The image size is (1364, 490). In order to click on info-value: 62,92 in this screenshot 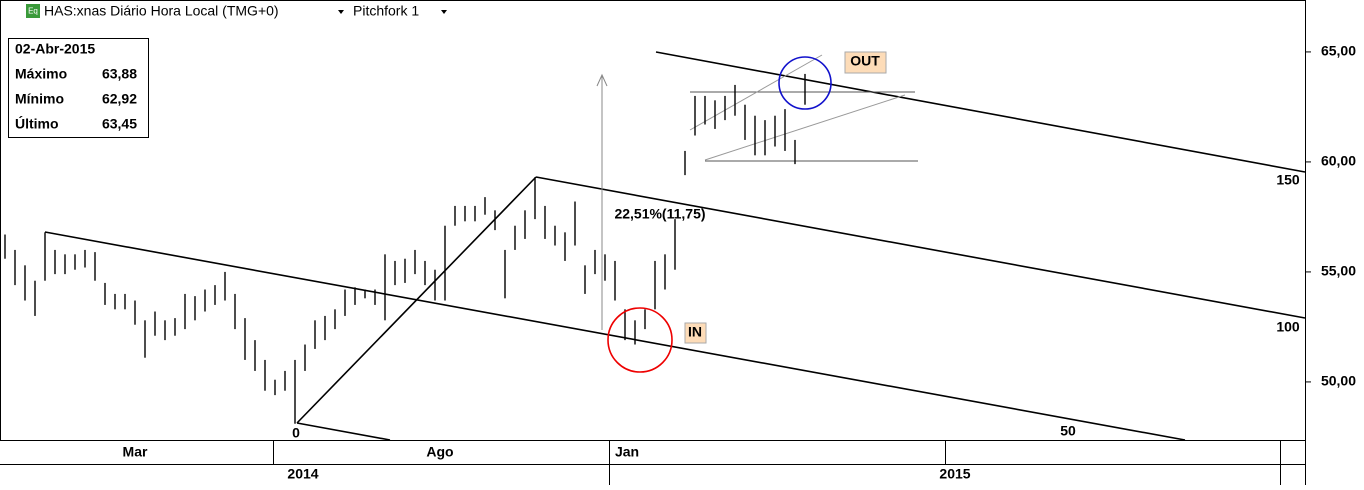, I will do `click(119, 99)`.